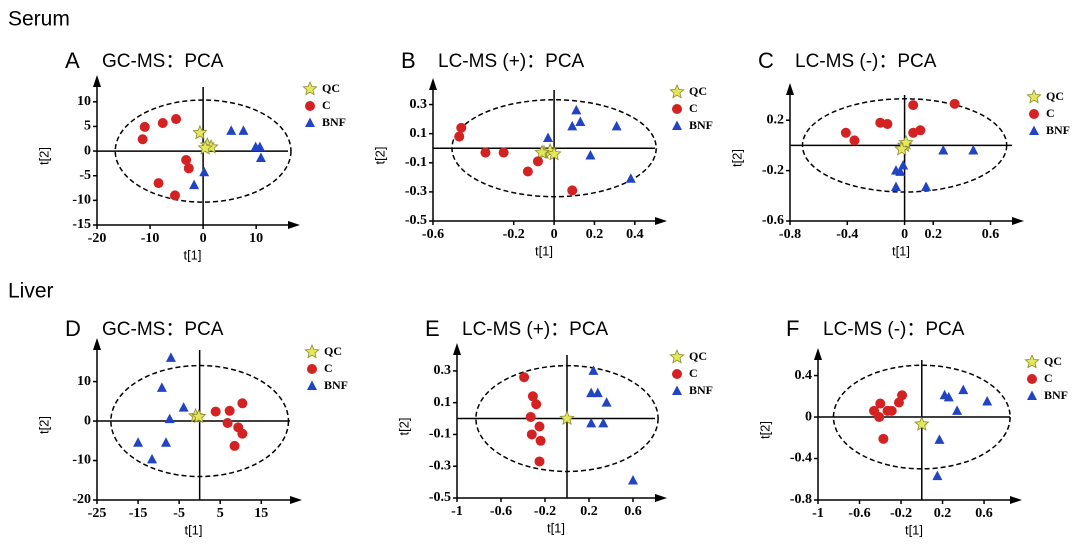 The image size is (1073, 547). I want to click on x-tick-label: 10, so click(256, 238).